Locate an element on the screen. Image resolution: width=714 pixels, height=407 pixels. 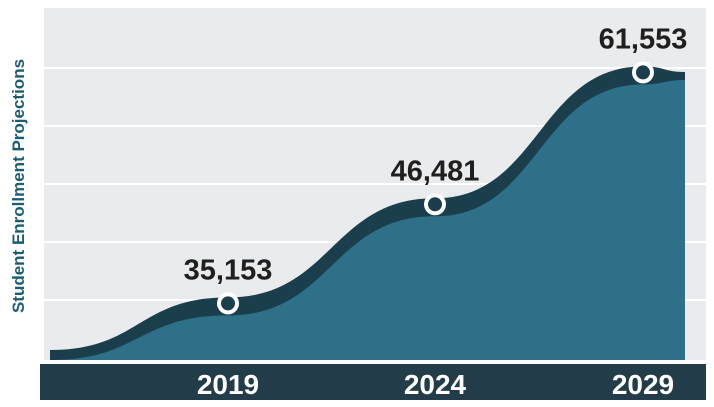
data-label: 35,153 is located at coordinates (228, 270).